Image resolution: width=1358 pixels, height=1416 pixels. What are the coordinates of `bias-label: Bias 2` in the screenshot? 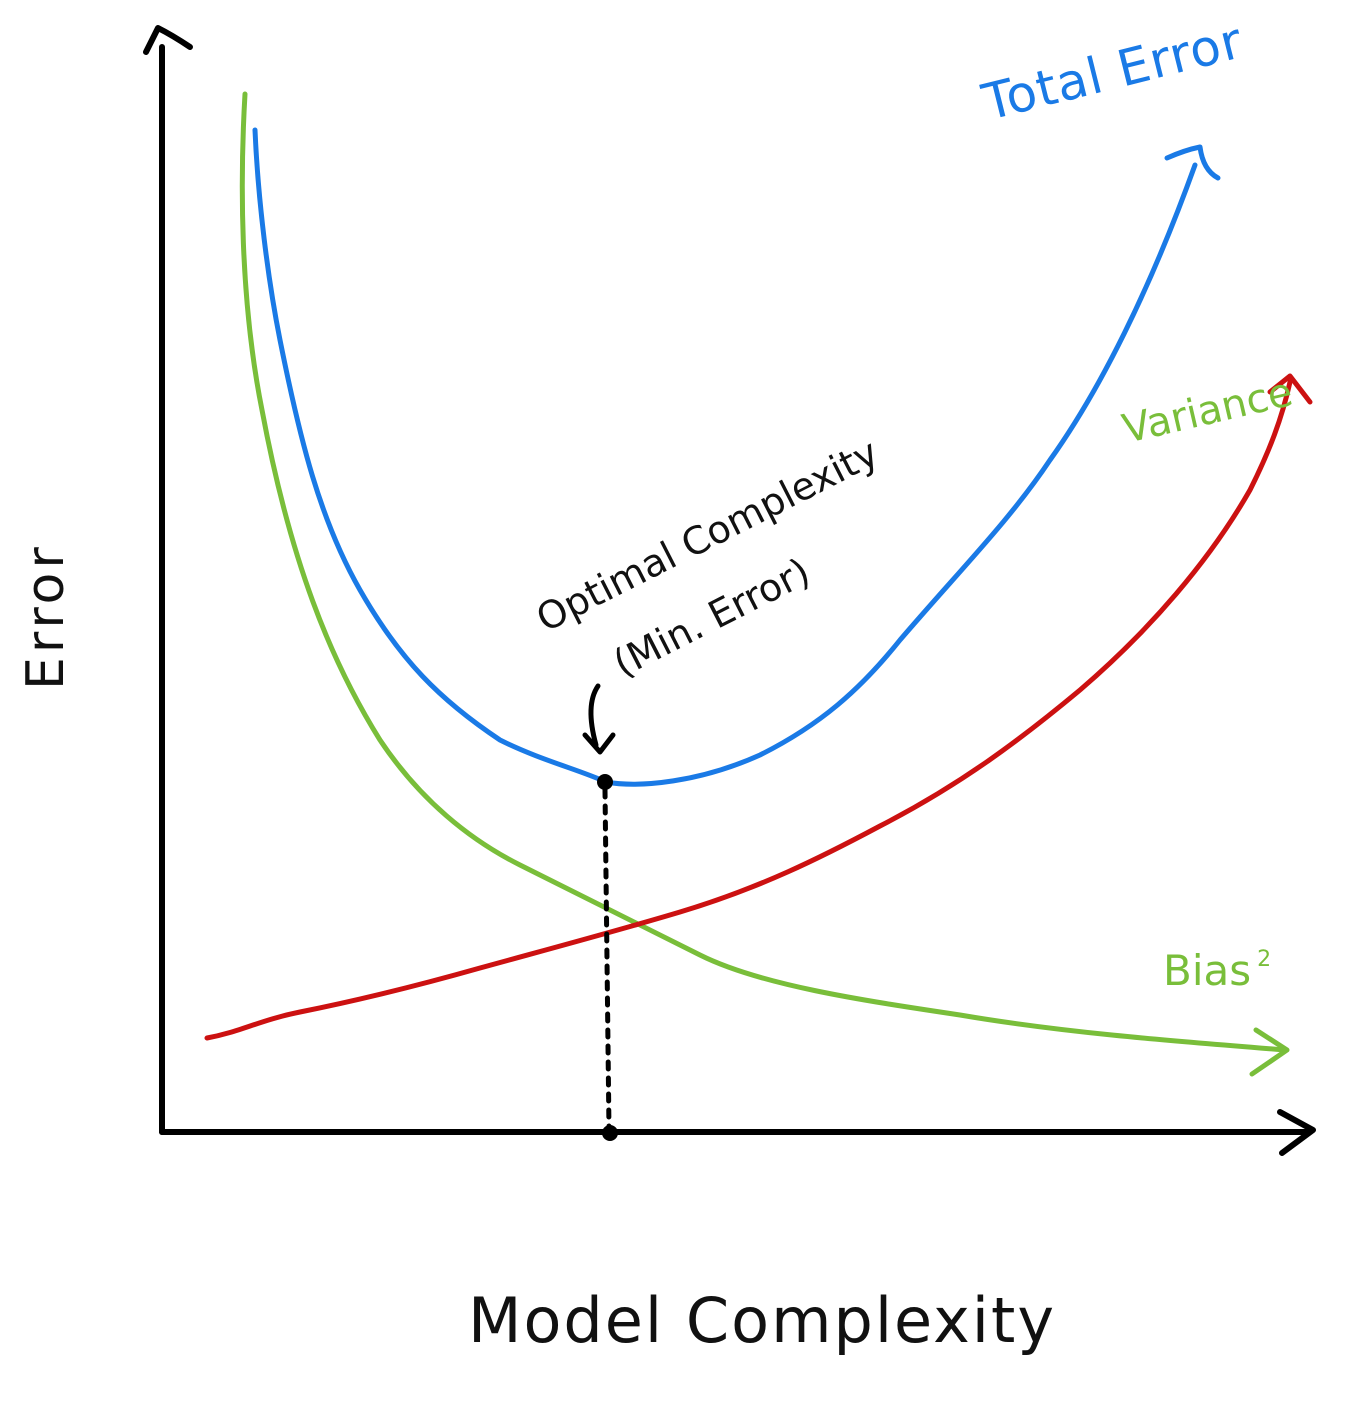 It's located at (1217, 969).